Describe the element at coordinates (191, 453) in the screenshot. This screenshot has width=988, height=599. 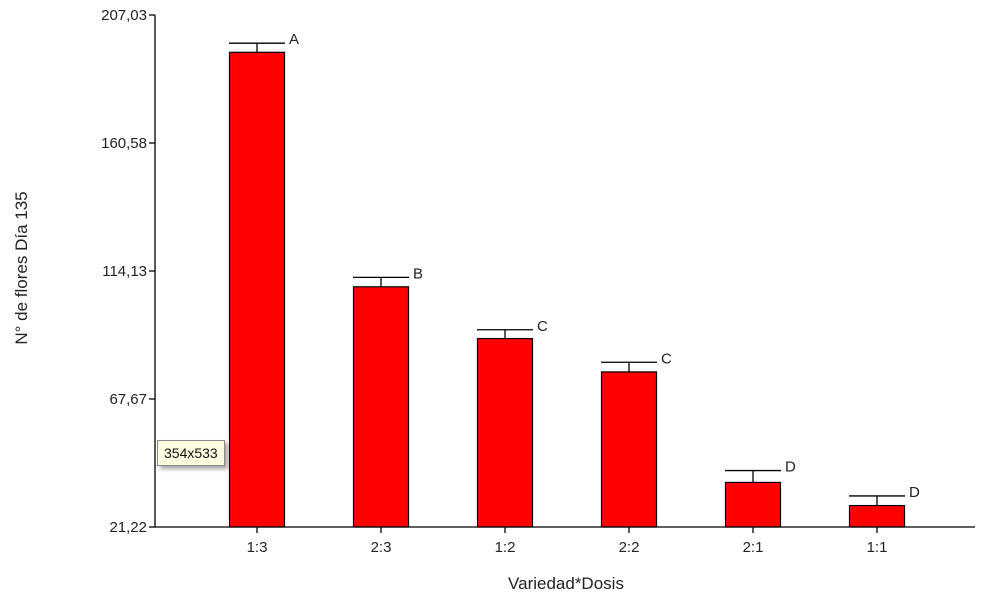
I see `size-tooltip: 354x533` at that location.